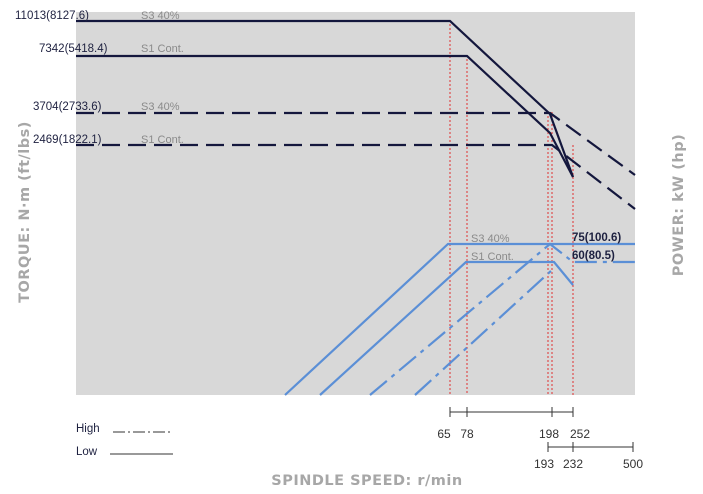 The image size is (703, 494). Describe the element at coordinates (490, 239) in the screenshot. I see `power-mode-s3: S3 40%` at that location.